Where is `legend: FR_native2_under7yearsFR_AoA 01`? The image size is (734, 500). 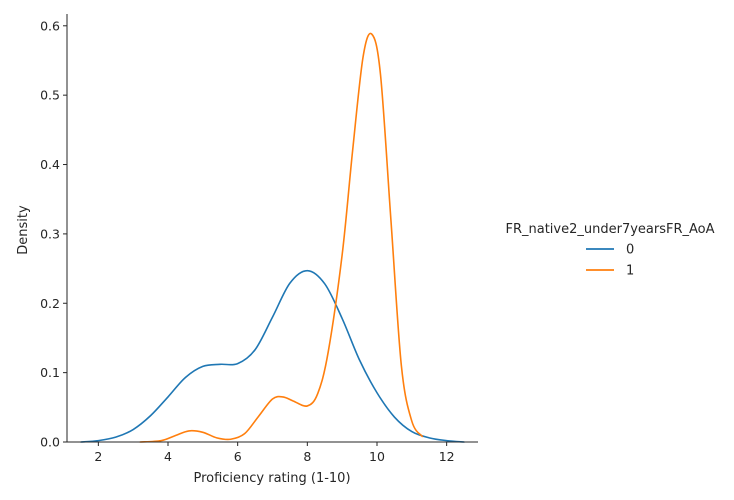 legend: FR_native2_under7yearsFR_AoA 01 is located at coordinates (609, 250).